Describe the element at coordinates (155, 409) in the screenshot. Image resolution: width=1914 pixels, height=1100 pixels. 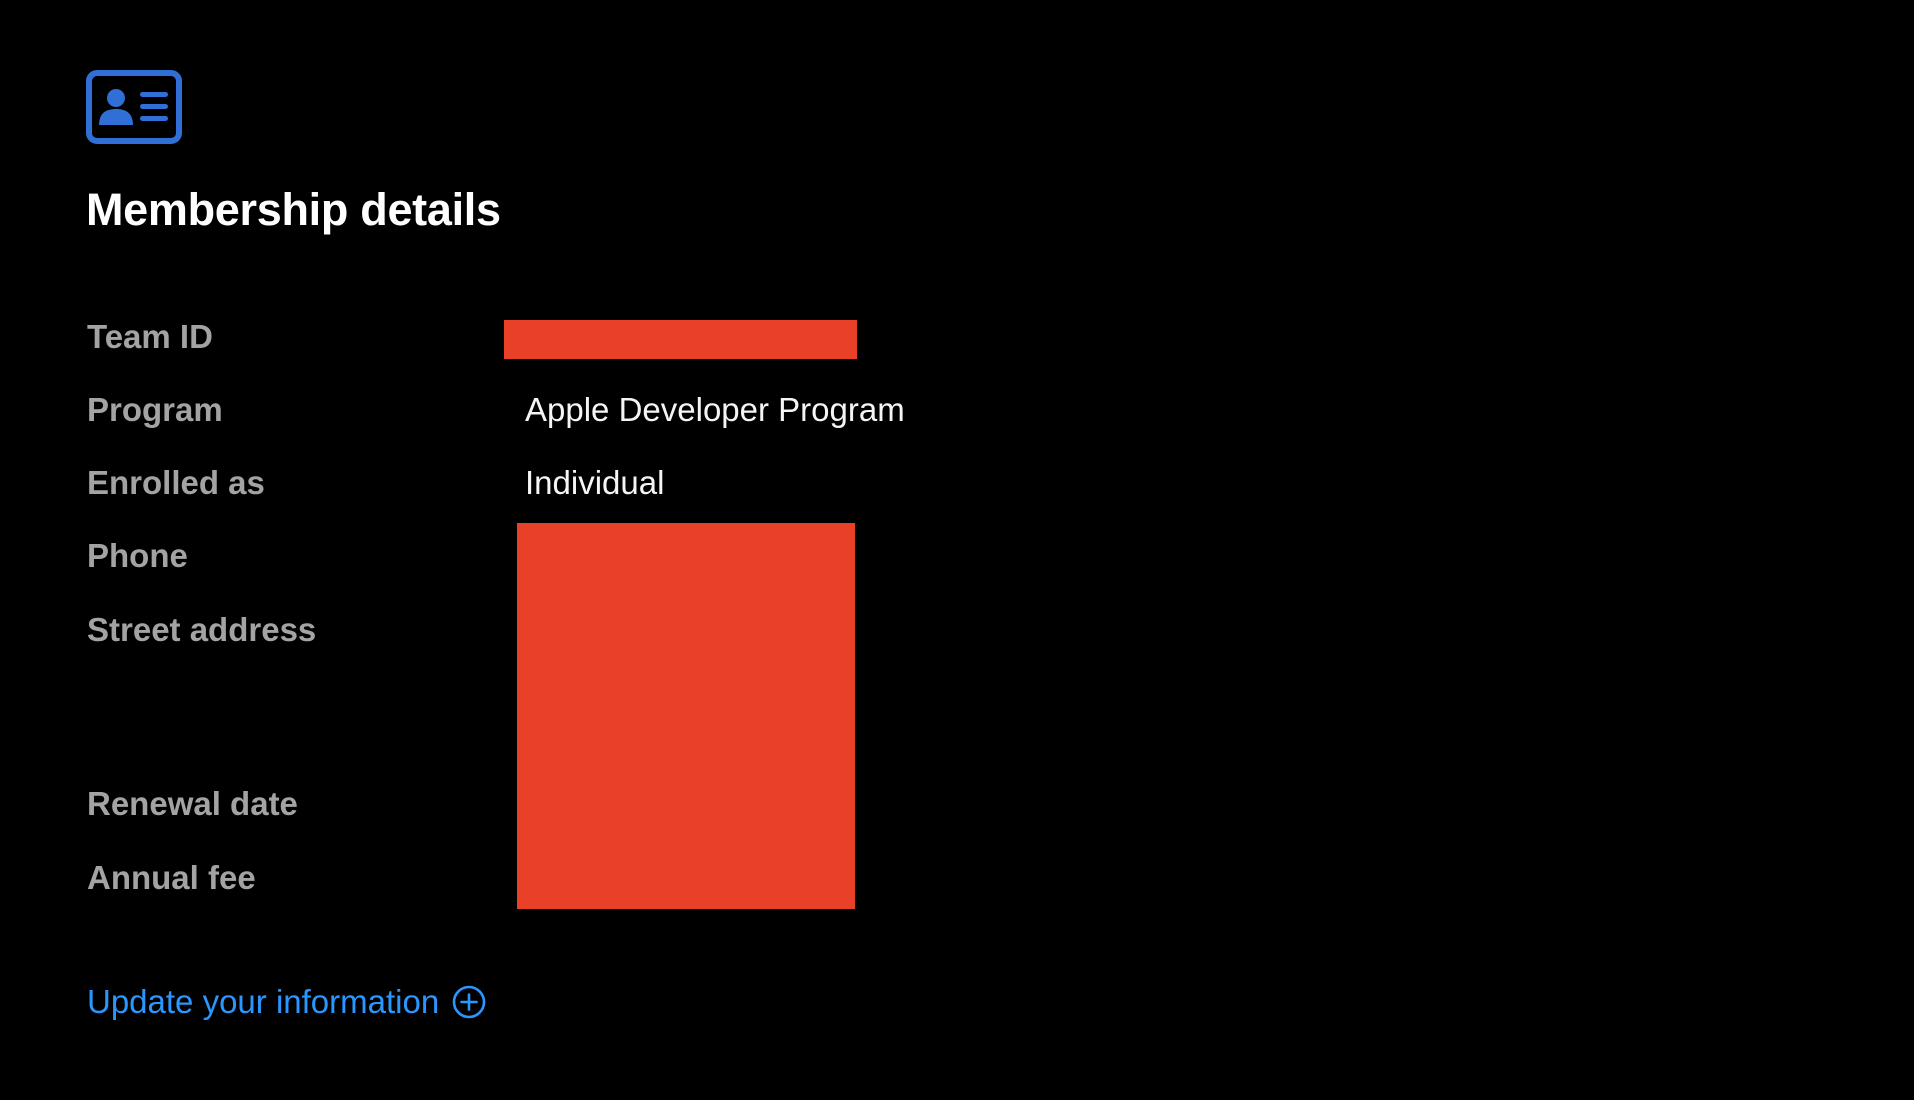
I see `program-label: Program` at that location.